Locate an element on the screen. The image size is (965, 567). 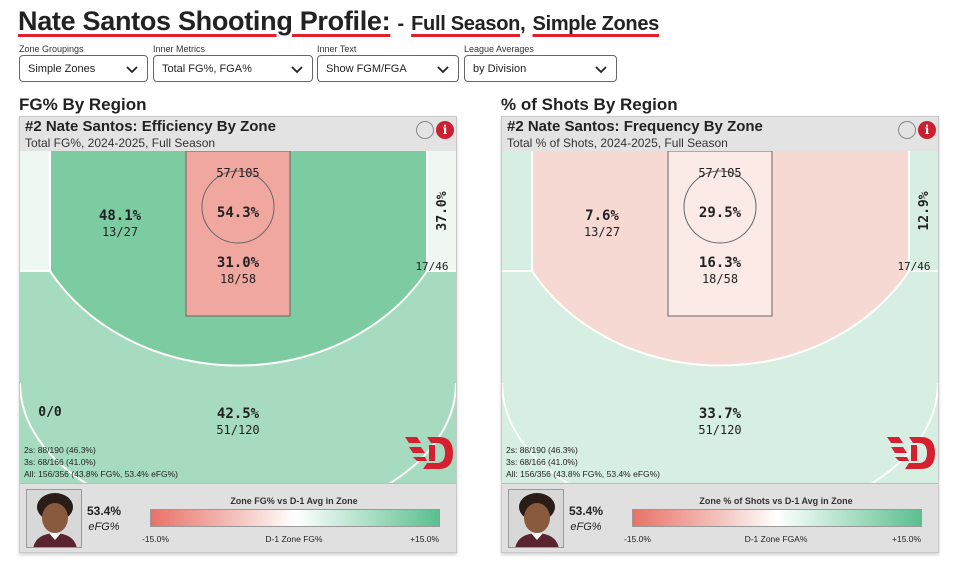
fg-by-region-title: FG% By Region is located at coordinates (83, 104).